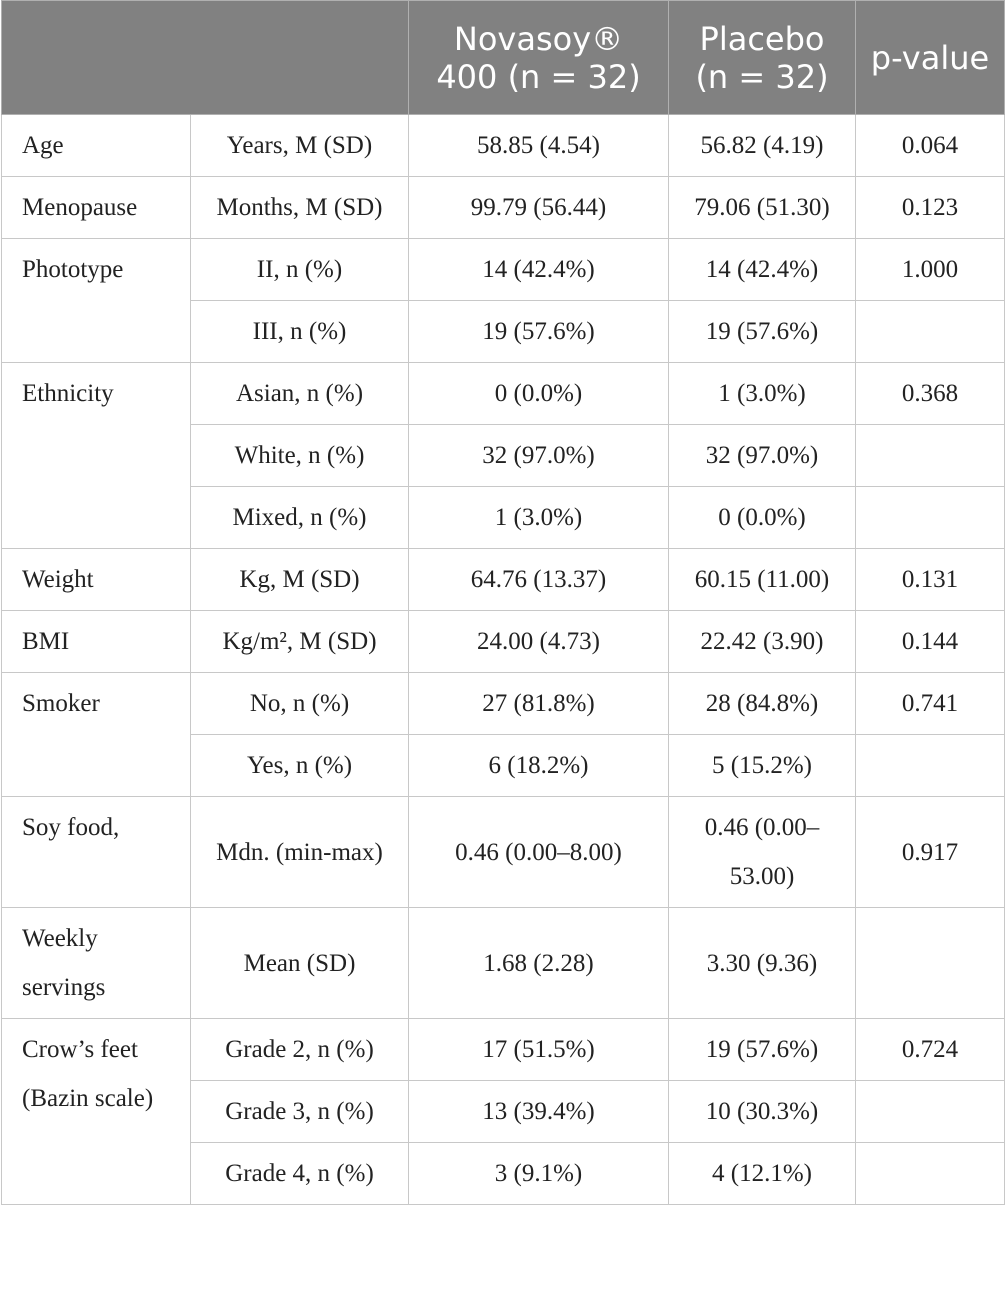  What do you see at coordinates (299, 517) in the screenshot?
I see `measure-cell: Mixed, n (%)` at bounding box center [299, 517].